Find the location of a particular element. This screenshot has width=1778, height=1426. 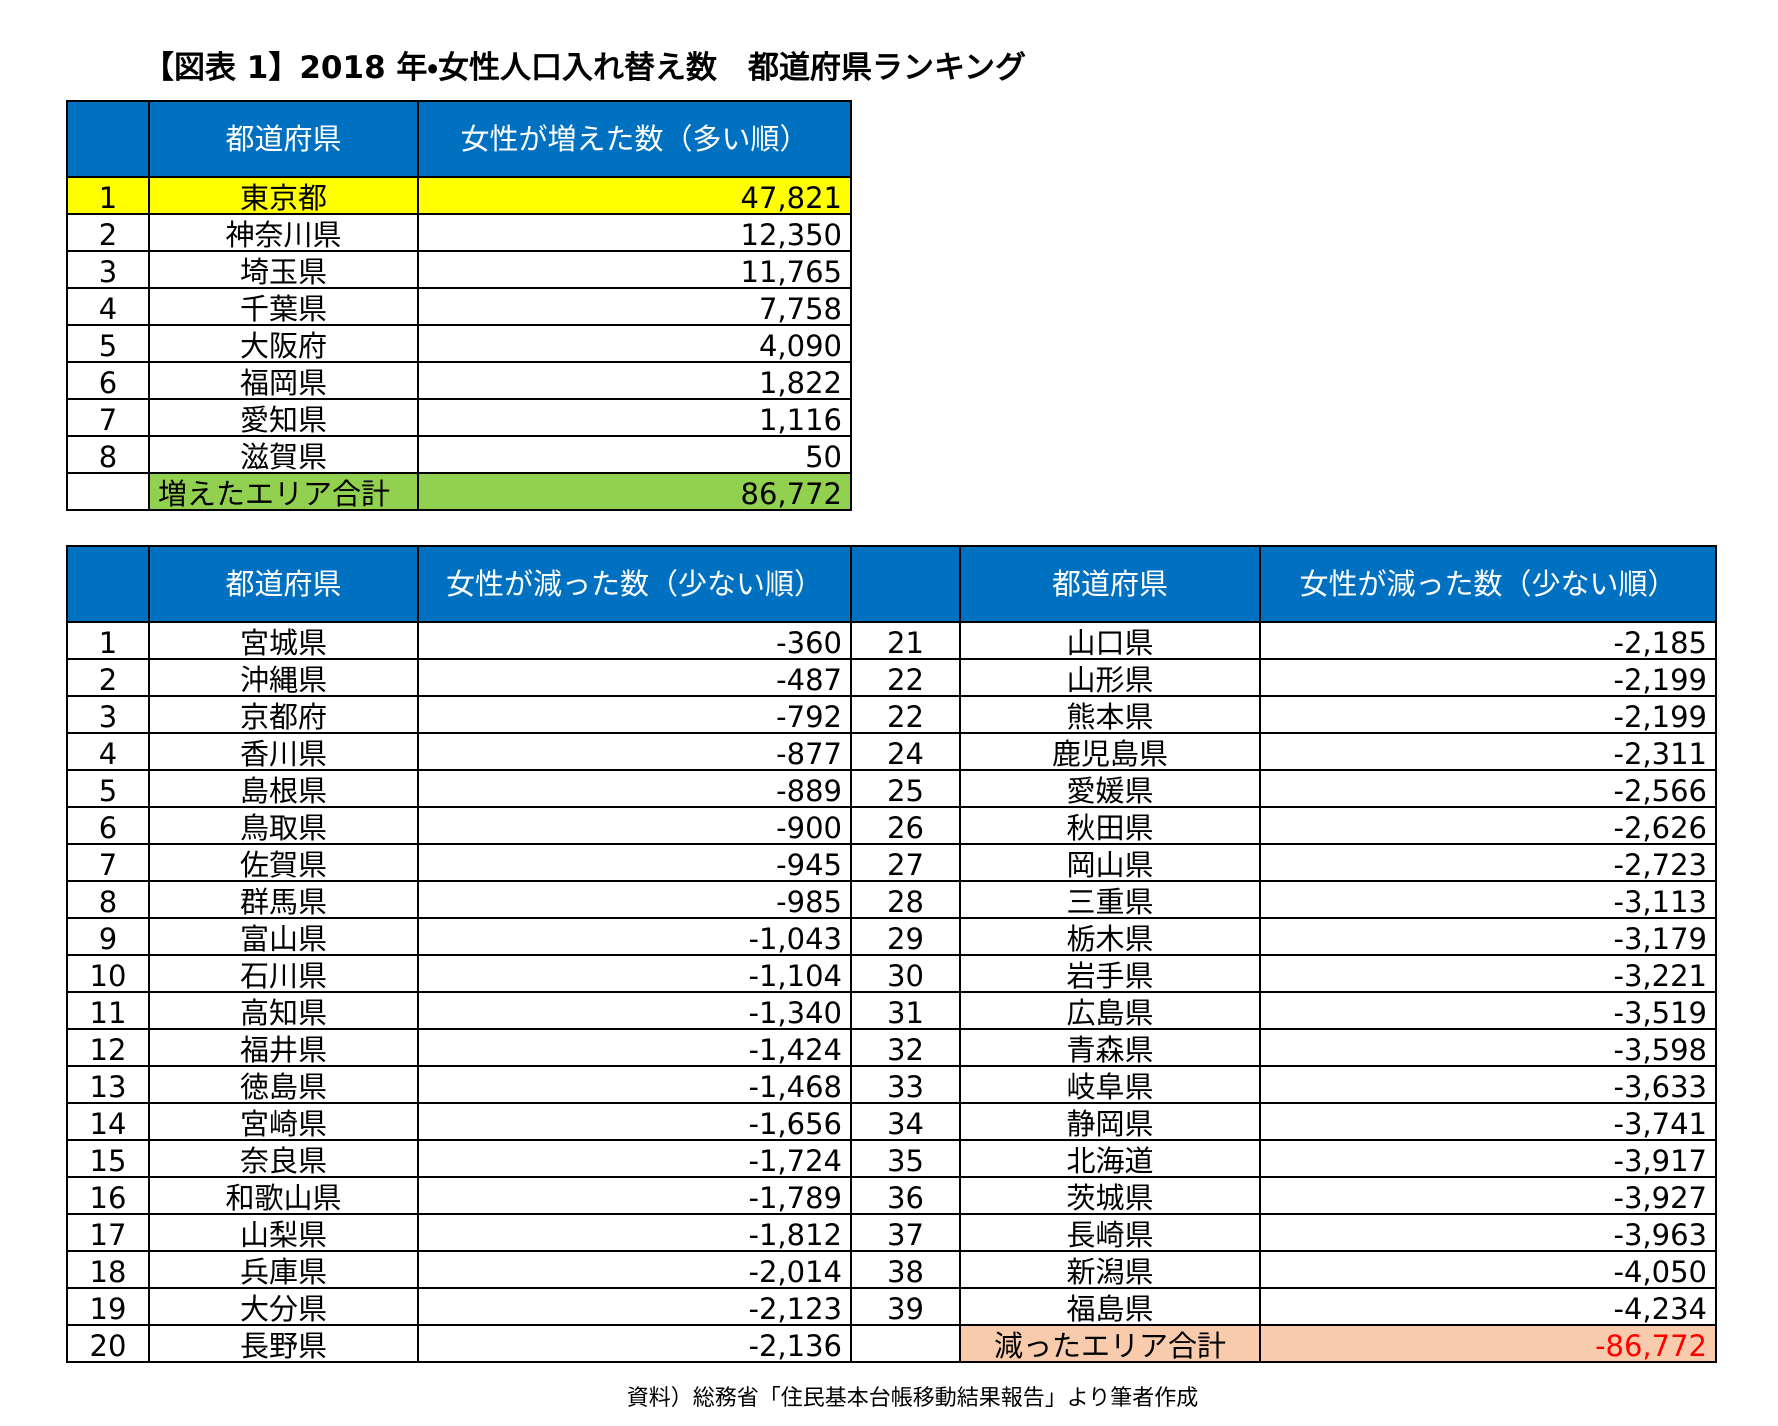

header-row: 都道府県 女性が増えた数（多い順） is located at coordinates (459, 139).